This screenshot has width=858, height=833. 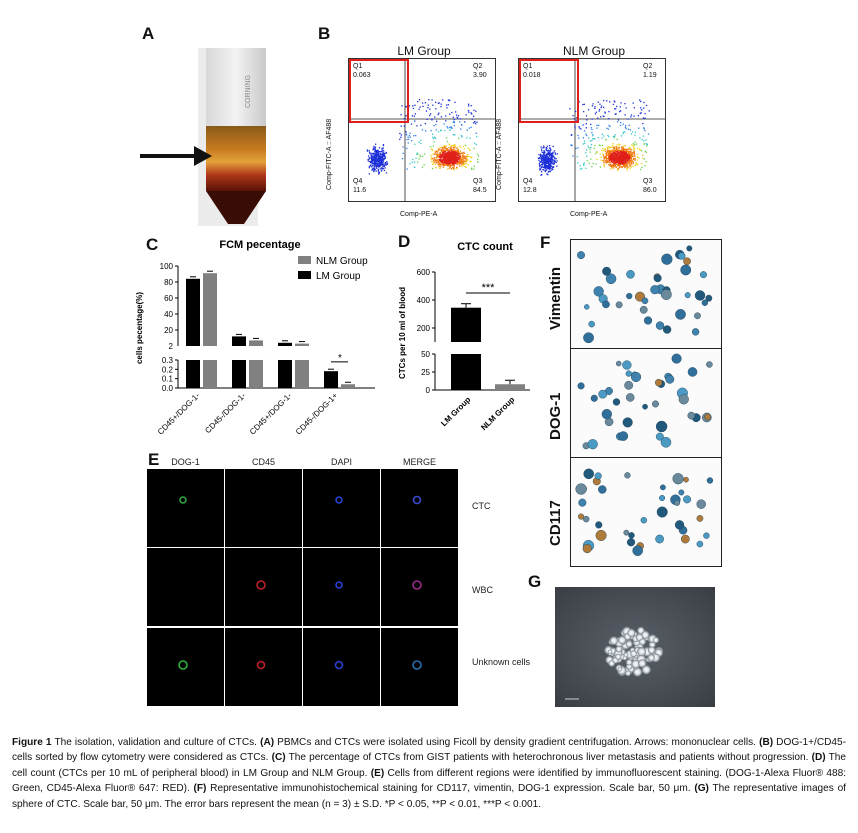 What do you see at coordinates (646, 403) in the screenshot?
I see `ihc-dog1-image` at bounding box center [646, 403].